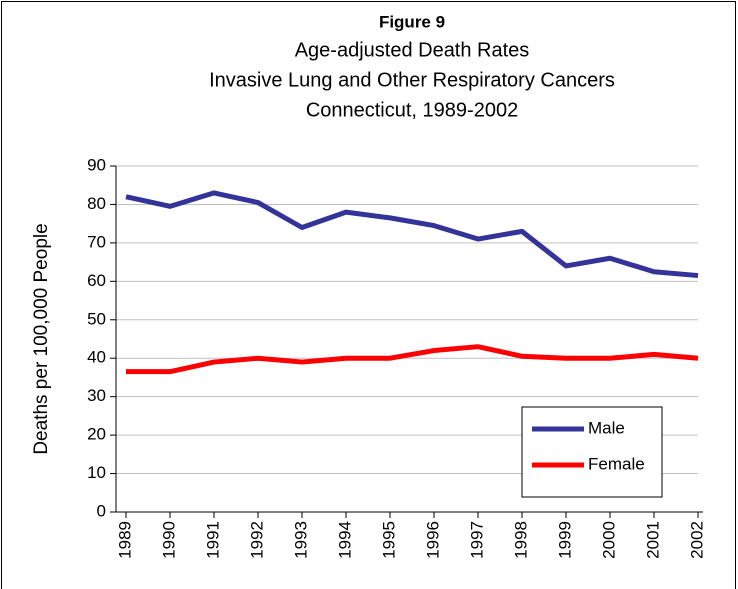 The width and height of the screenshot is (738, 589). I want to click on y-tick-label: 40, so click(96, 357).